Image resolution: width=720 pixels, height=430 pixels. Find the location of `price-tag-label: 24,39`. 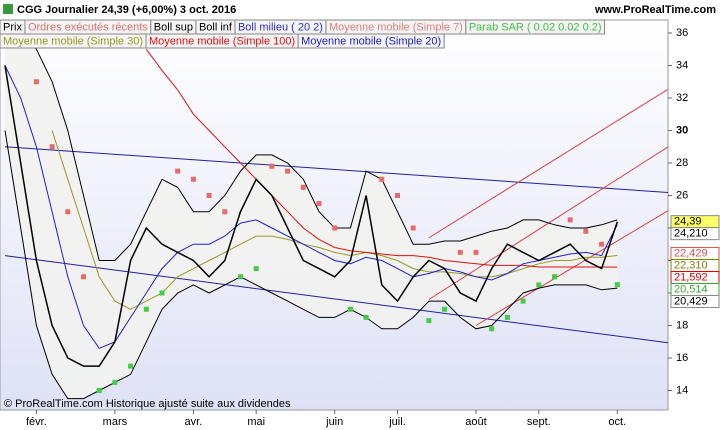

price-tag-label: 24,39 is located at coordinates (688, 222).